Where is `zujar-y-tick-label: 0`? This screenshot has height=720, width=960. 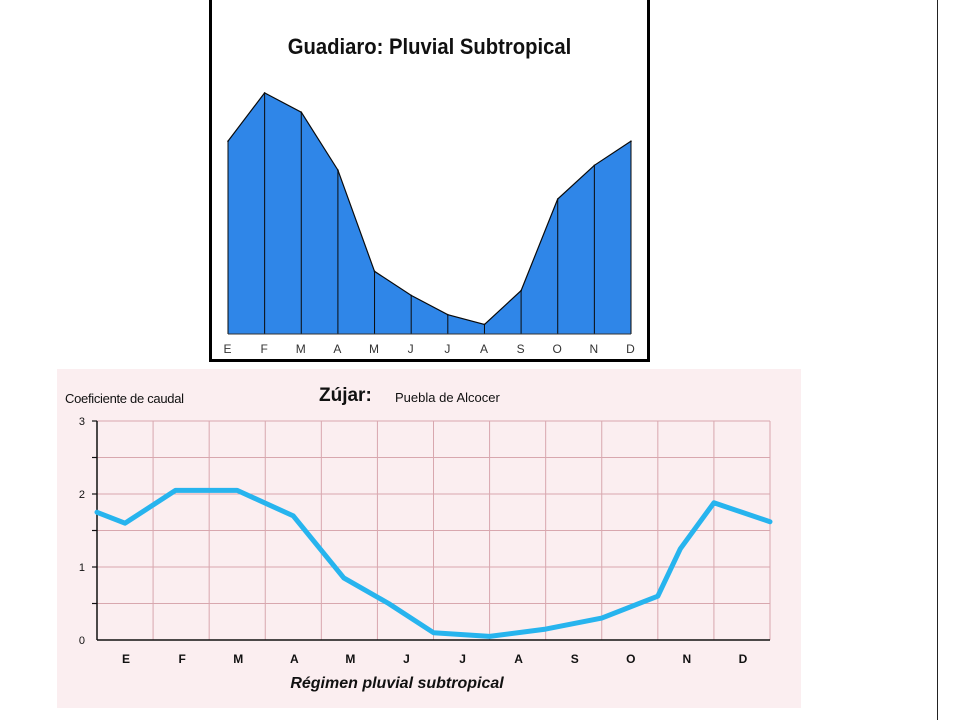 zujar-y-tick-label: 0 is located at coordinates (82, 641).